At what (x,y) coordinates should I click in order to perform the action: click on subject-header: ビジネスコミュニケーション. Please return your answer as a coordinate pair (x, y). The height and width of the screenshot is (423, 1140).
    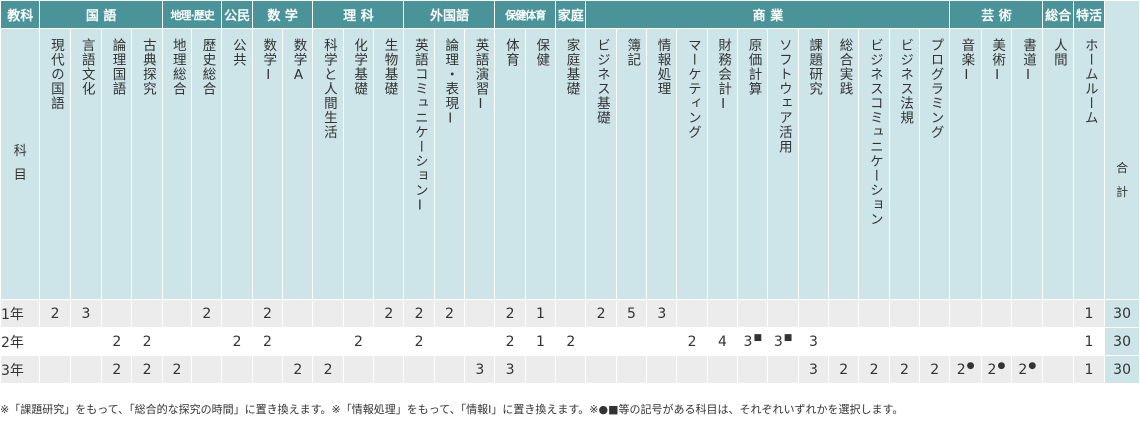
    Looking at the image, I should click on (874, 164).